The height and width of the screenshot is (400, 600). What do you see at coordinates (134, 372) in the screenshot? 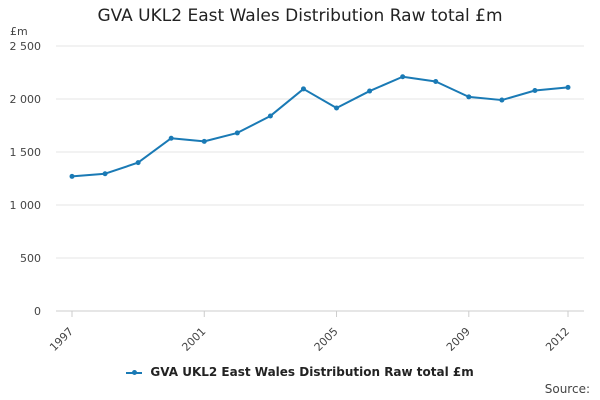
I see `legend-swatch` at bounding box center [134, 372].